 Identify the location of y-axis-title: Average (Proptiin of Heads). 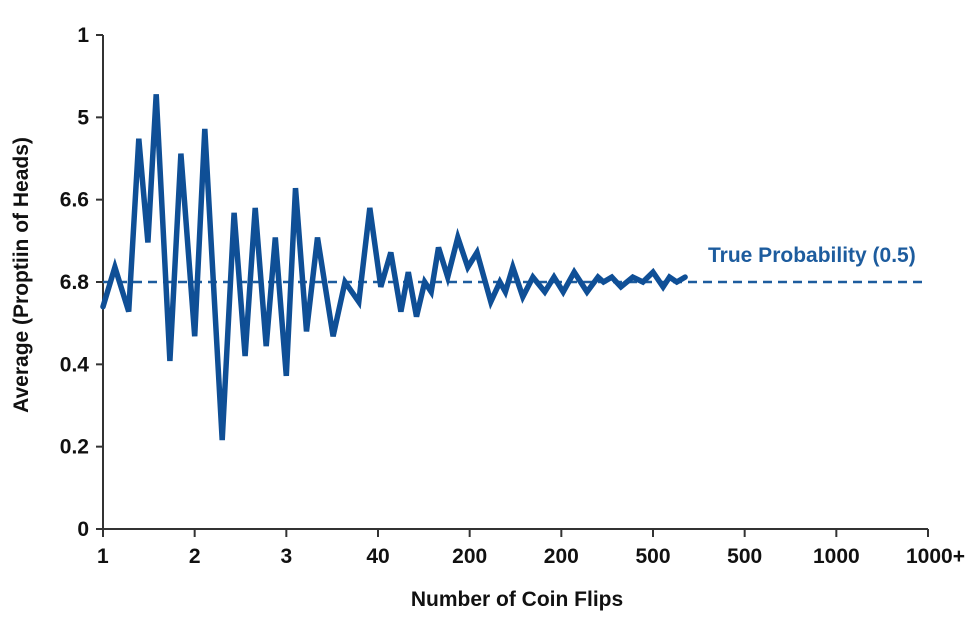
(21, 275).